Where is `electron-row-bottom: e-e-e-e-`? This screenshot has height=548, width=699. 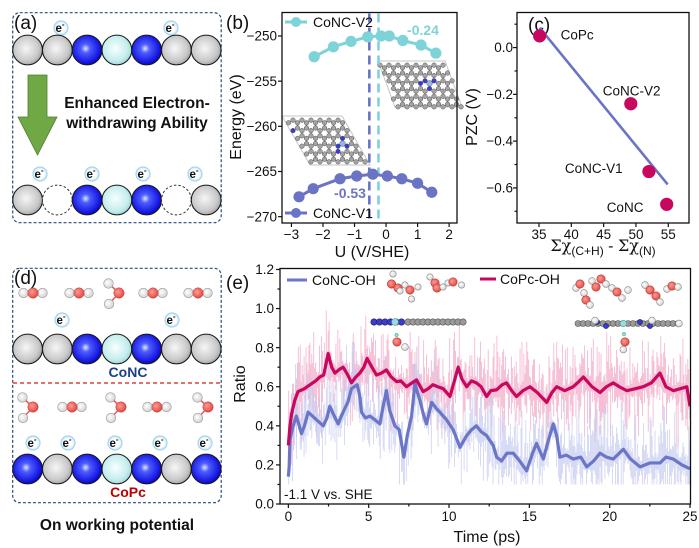 electron-row-bottom: e-e-e-e- is located at coordinates (117, 174).